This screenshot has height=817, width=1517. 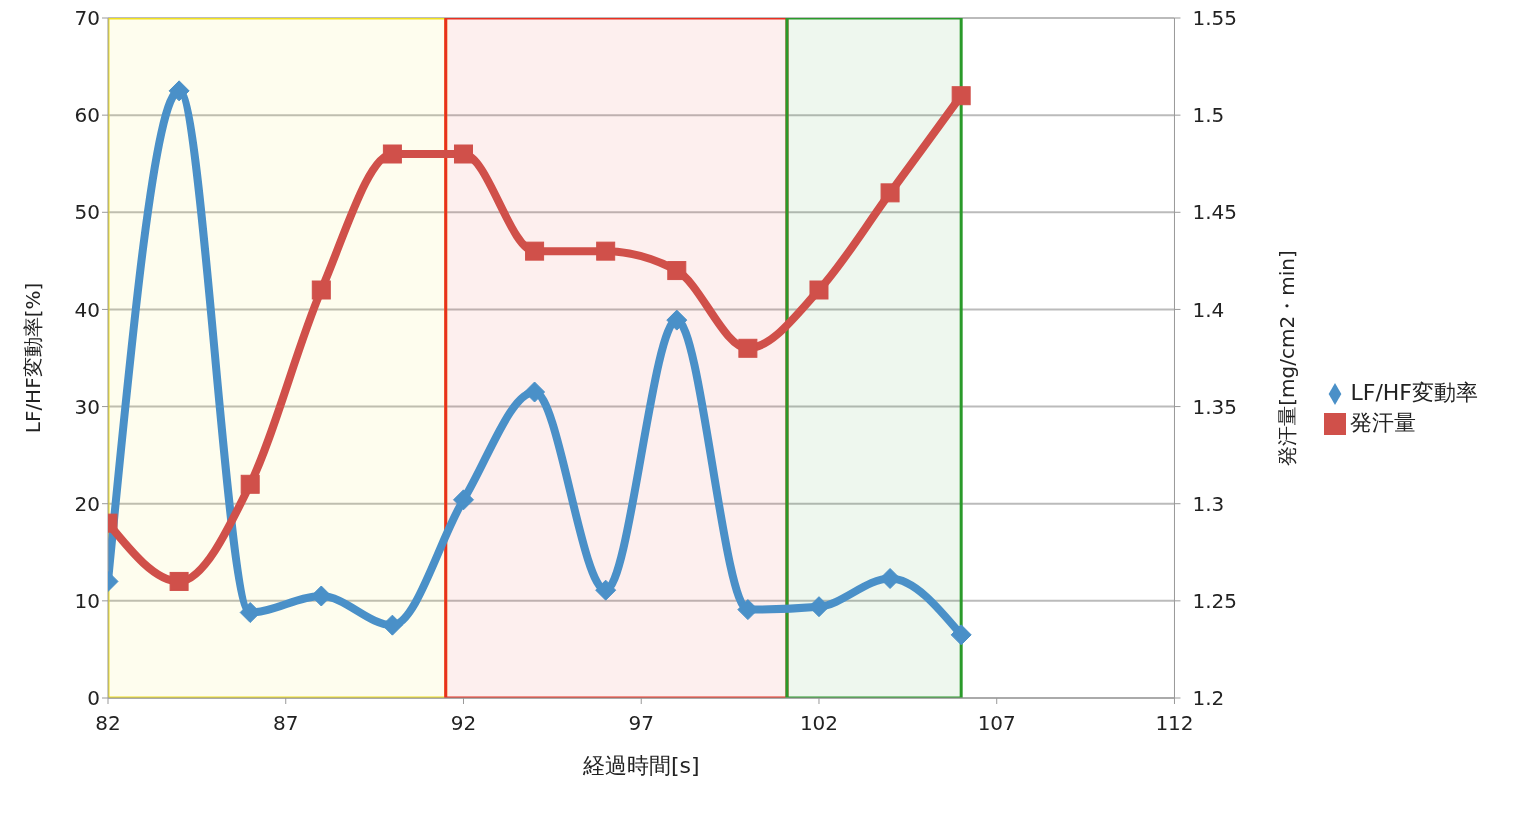 What do you see at coordinates (93, 698) in the screenshot?
I see `y-tick-label: 0` at bounding box center [93, 698].